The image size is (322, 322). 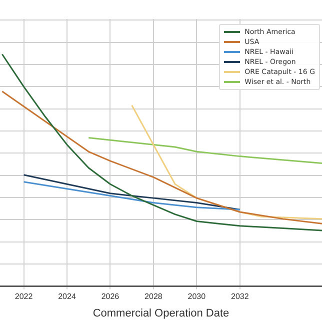 What do you see at coordinates (197, 297) in the screenshot?
I see `x-tick-label: 2030` at bounding box center [197, 297].